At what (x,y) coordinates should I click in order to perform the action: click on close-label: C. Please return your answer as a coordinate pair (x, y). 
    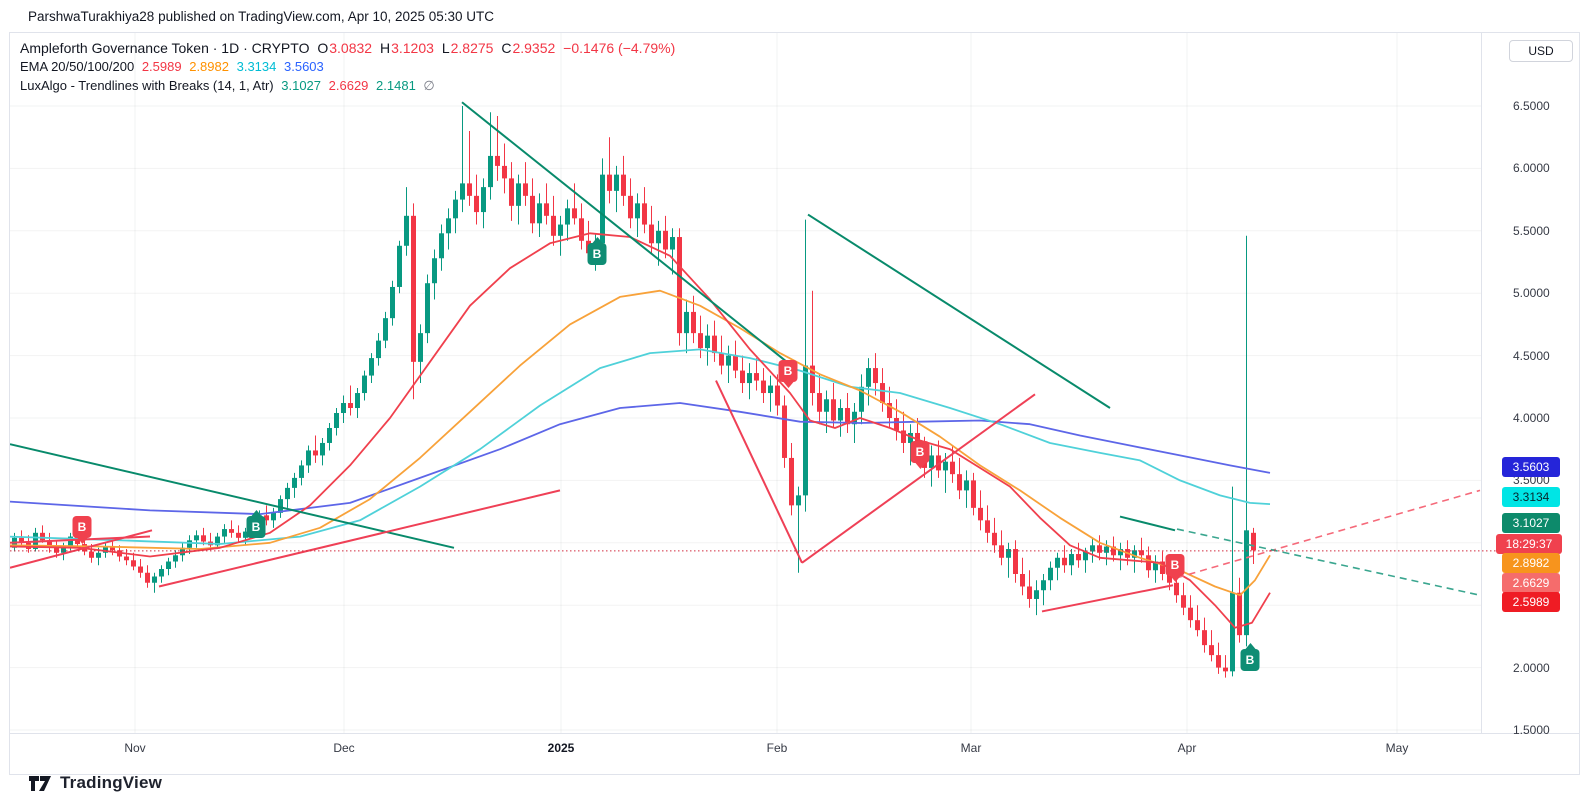
    Looking at the image, I should click on (506, 48).